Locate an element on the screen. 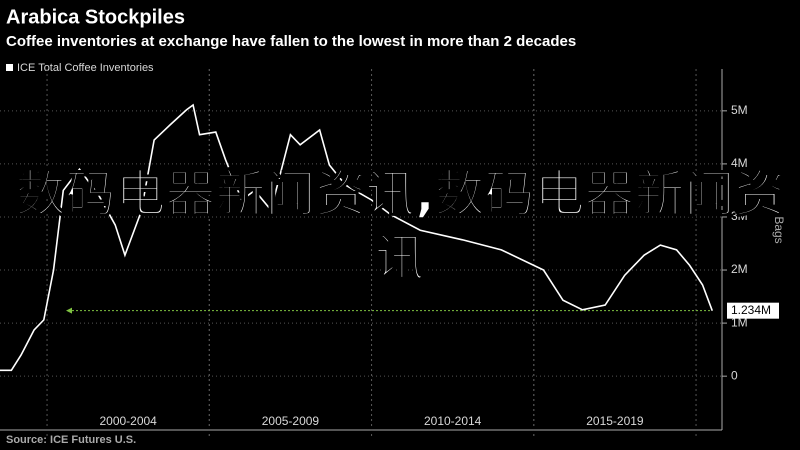 The height and width of the screenshot is (450, 800). y-tick-label: 5M is located at coordinates (739, 110).